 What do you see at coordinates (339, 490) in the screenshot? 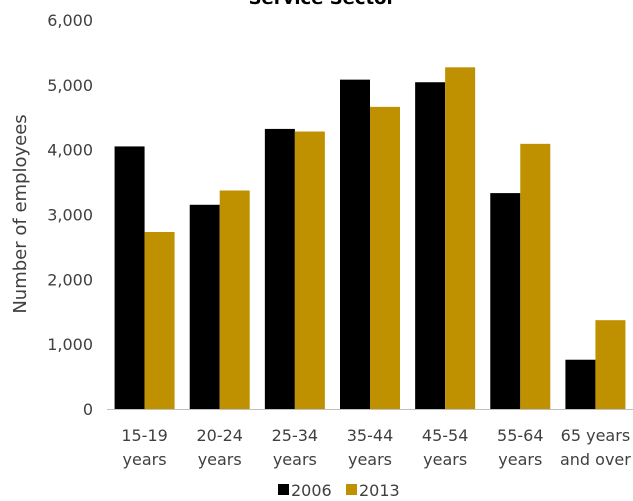
I see `legend: 2006 2013` at bounding box center [339, 490].